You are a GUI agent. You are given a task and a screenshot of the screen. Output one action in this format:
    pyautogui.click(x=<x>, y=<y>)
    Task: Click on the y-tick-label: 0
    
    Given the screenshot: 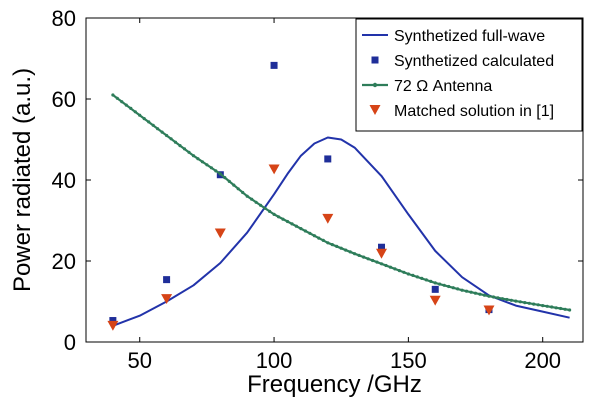 What is the action you would take?
    pyautogui.click(x=70, y=342)
    